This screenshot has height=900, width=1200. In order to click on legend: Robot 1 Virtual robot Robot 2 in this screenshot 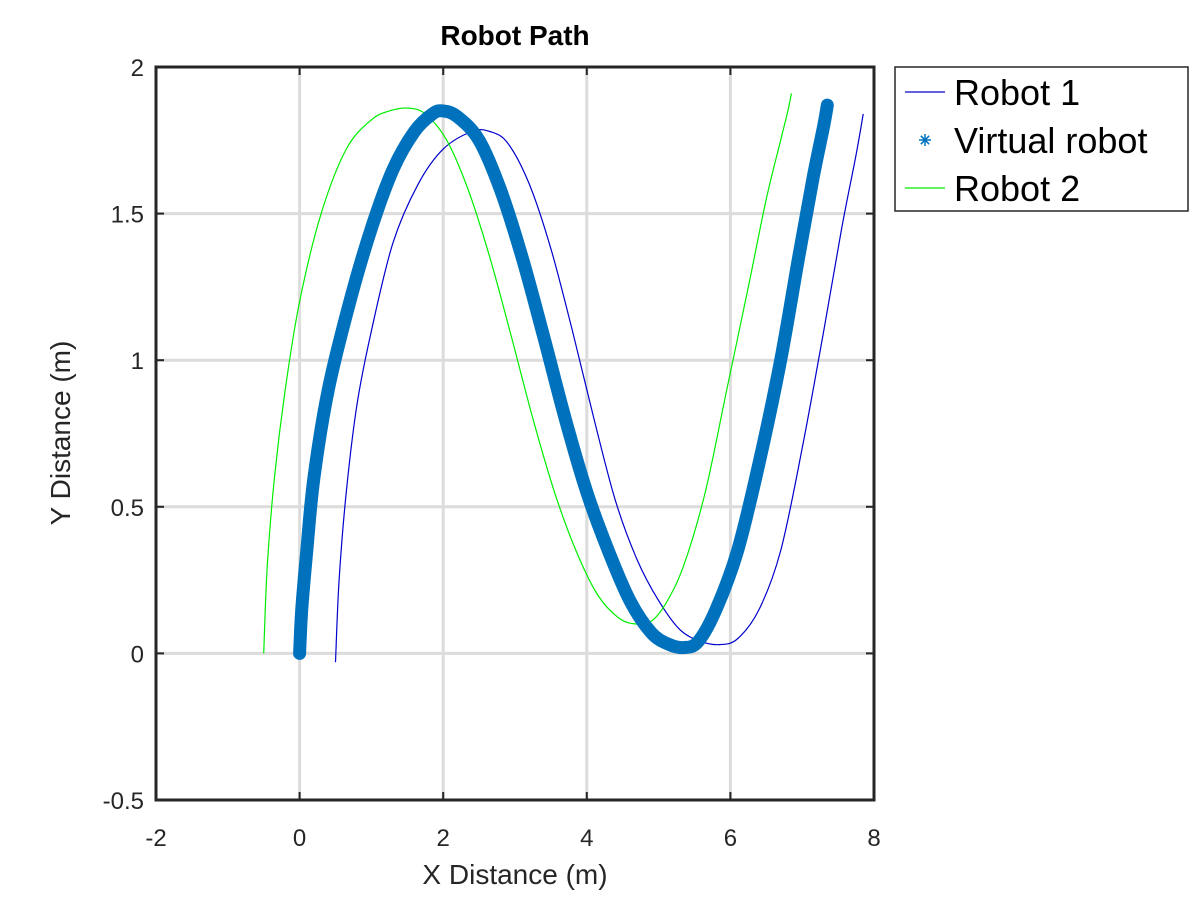, I will do `click(1041, 139)`.